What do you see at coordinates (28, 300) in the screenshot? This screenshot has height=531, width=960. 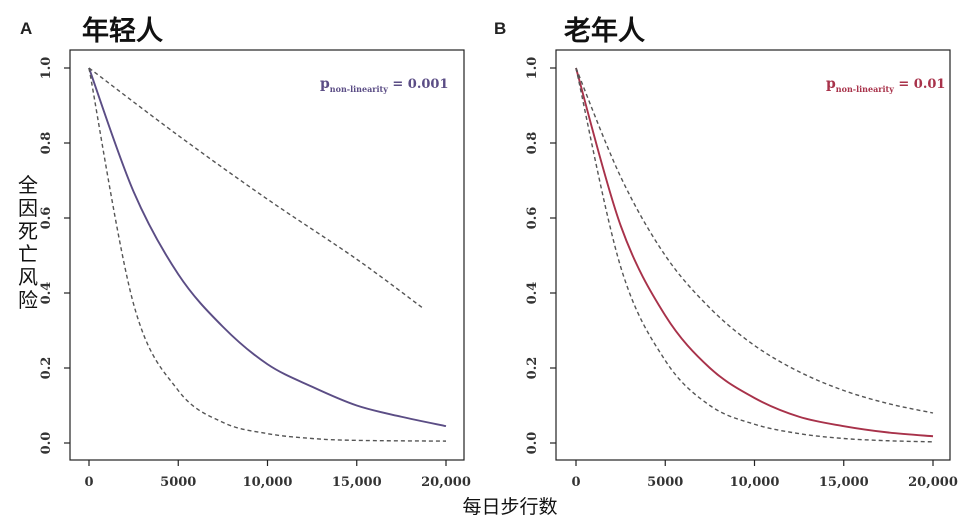 I see `y-axis-label-char: 险` at bounding box center [28, 300].